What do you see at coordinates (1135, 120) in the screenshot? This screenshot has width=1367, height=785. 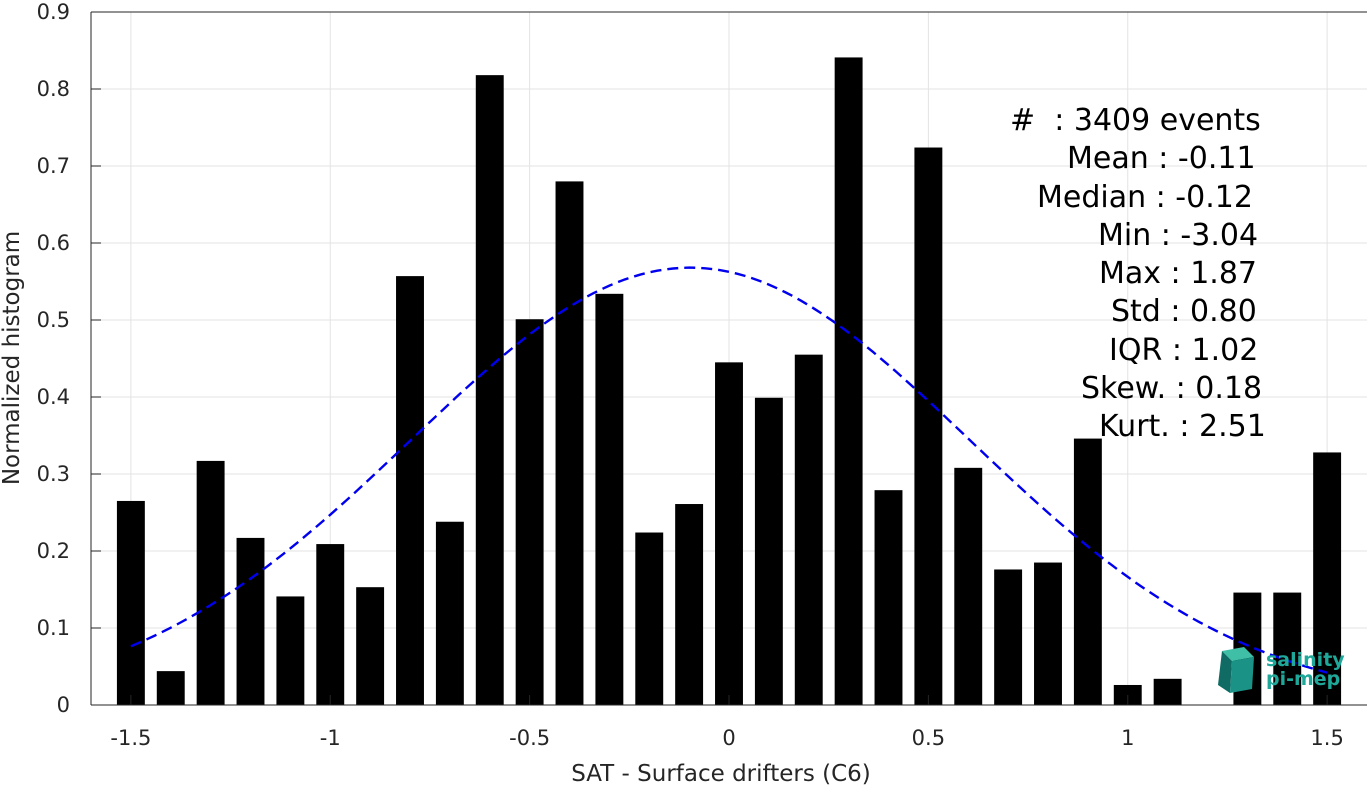 I see `stat-events: # : 3409 events` at bounding box center [1135, 120].